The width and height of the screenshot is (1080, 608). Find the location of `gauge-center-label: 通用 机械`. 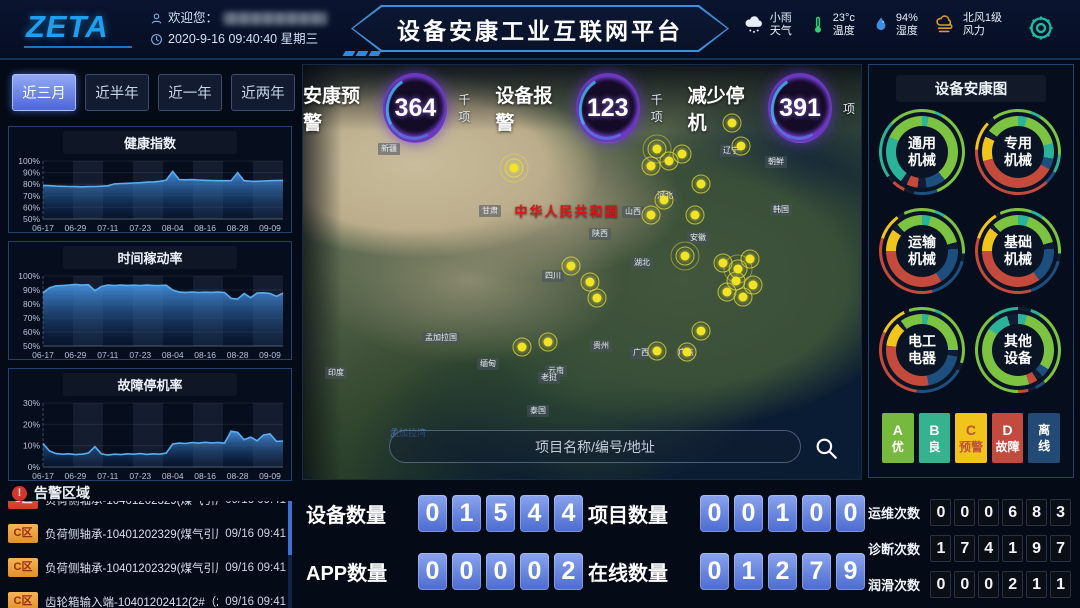

gauge-center-label: 通用 机械 is located at coordinates (922, 152).